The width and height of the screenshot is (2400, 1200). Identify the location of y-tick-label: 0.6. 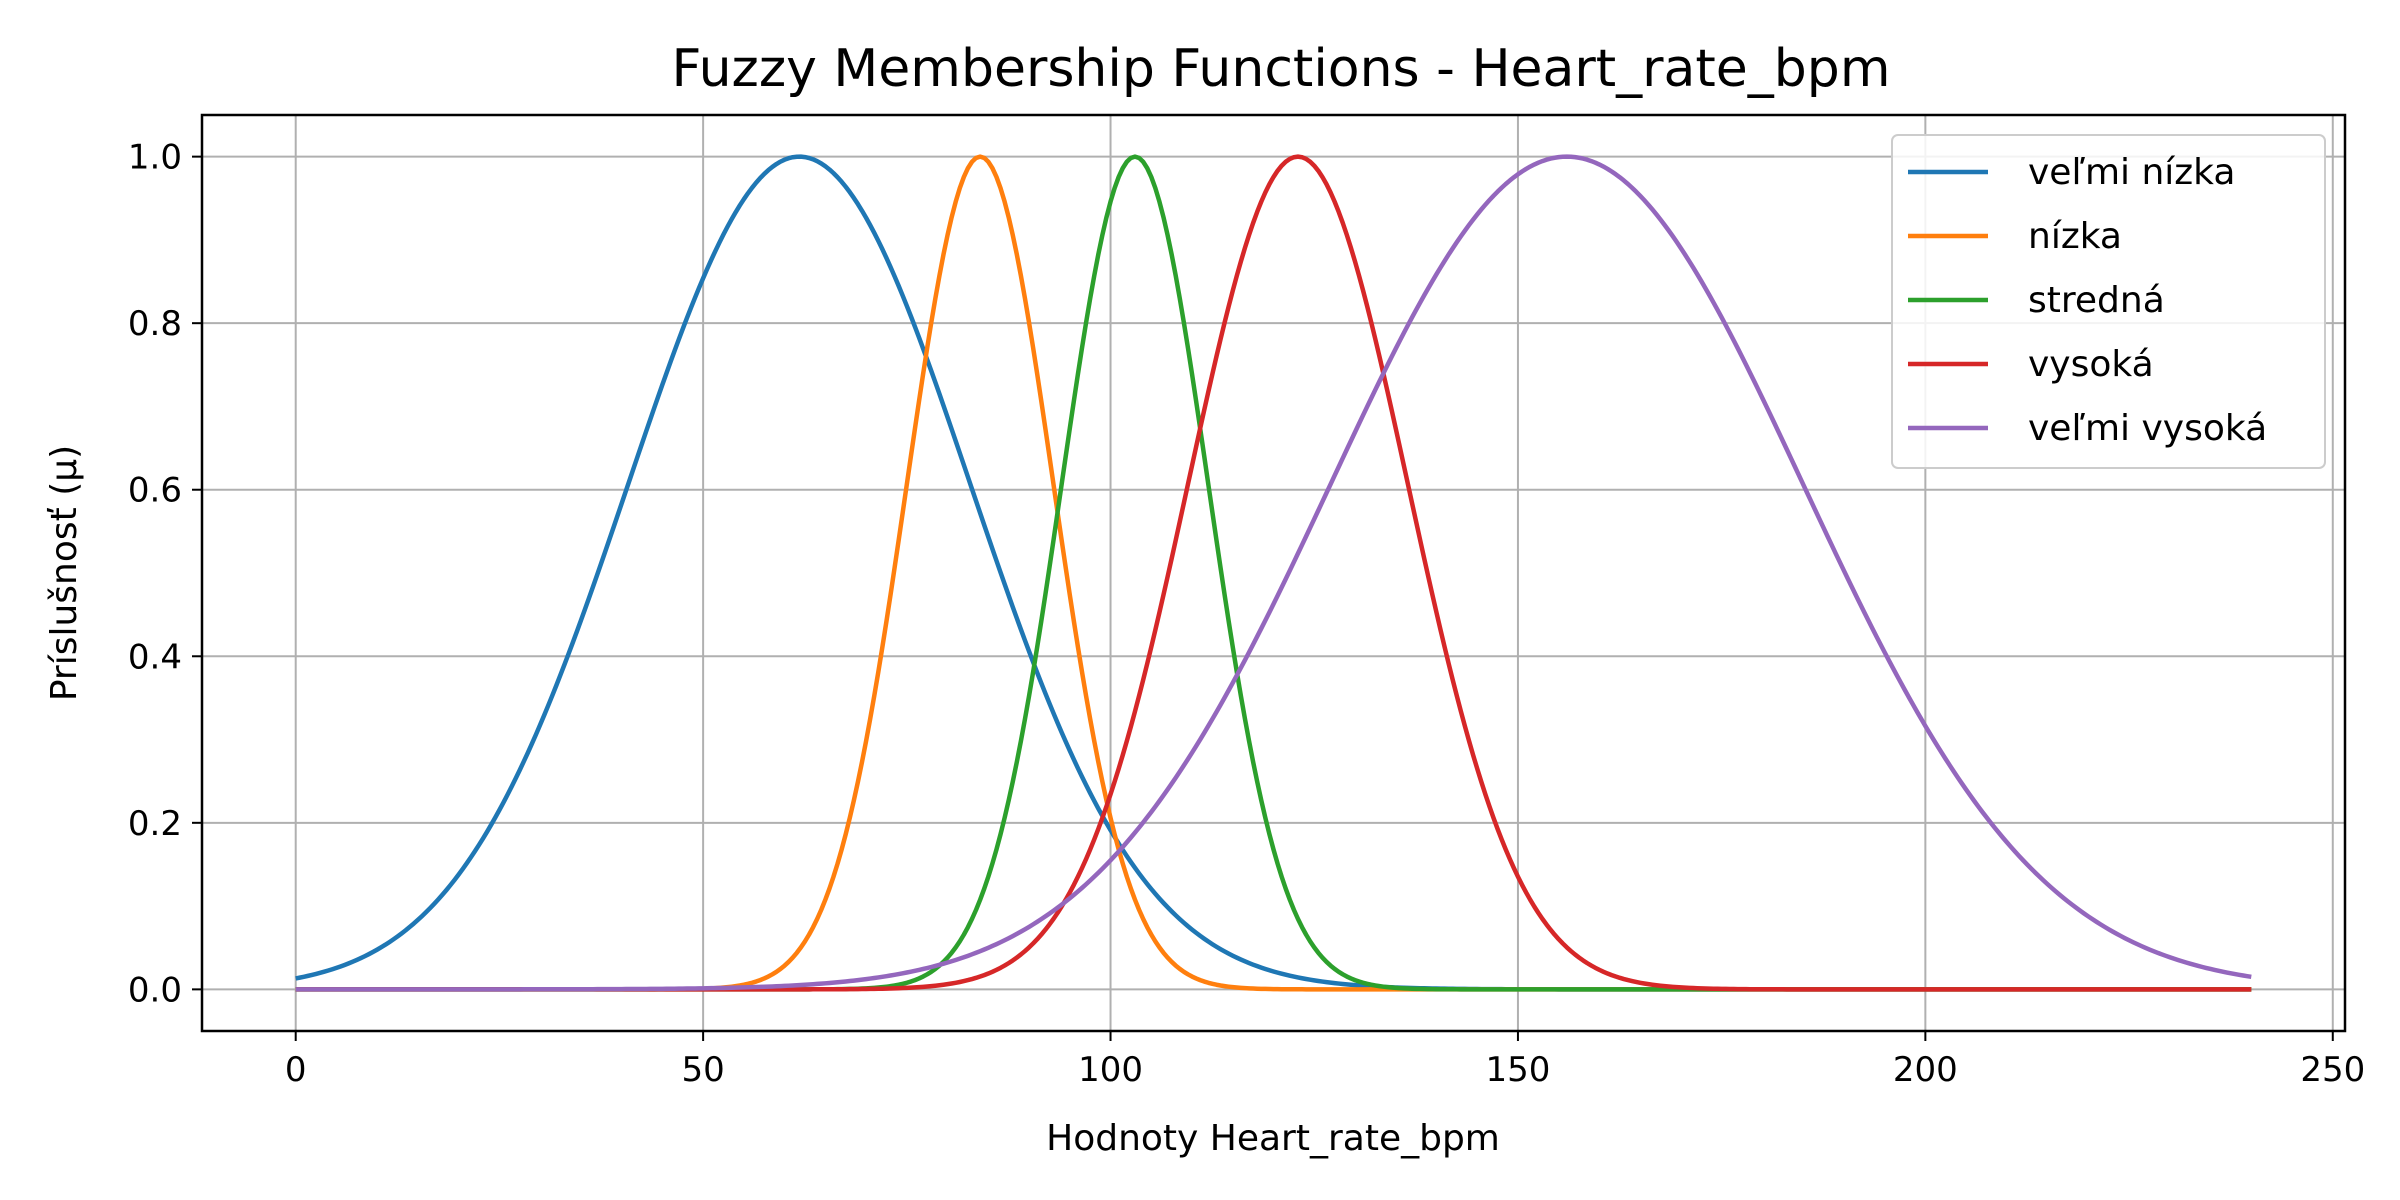
(155, 491).